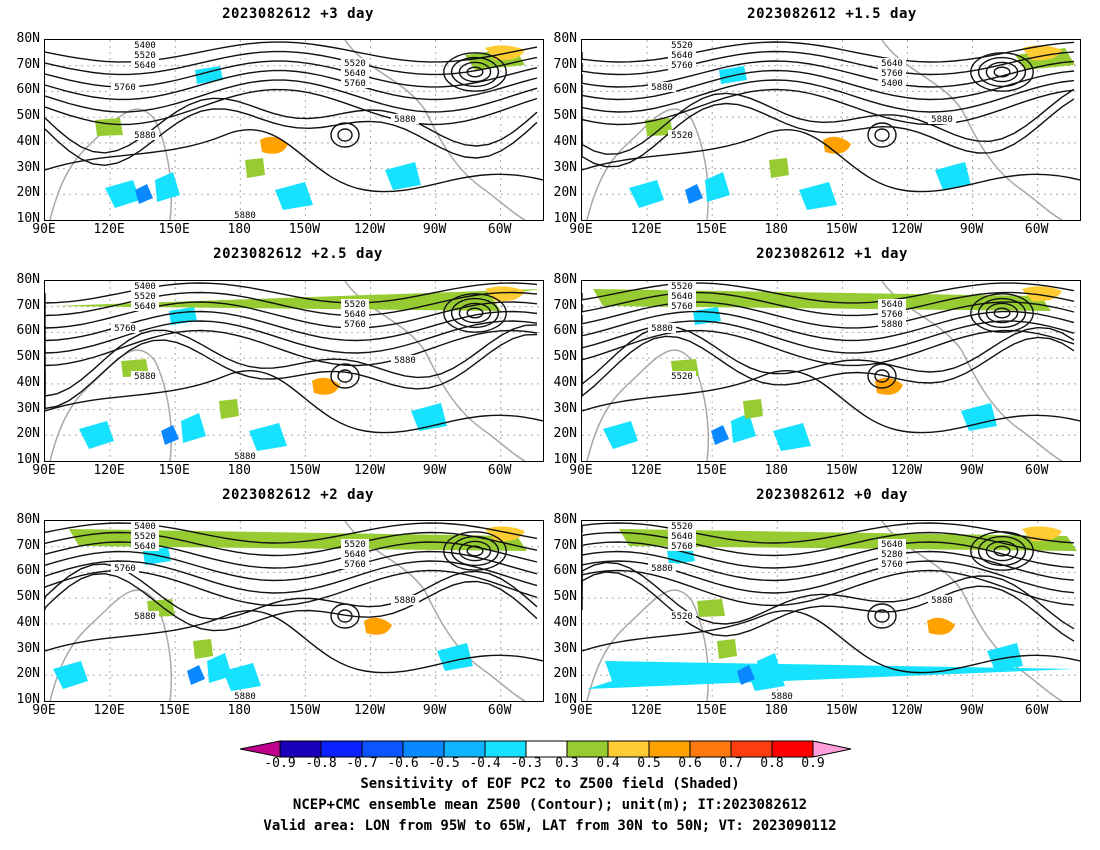 The height and width of the screenshot is (850, 1100). Describe the element at coordinates (298, 254) in the screenshot. I see `panel-title-3: 2023082612 +2.5 day` at that location.